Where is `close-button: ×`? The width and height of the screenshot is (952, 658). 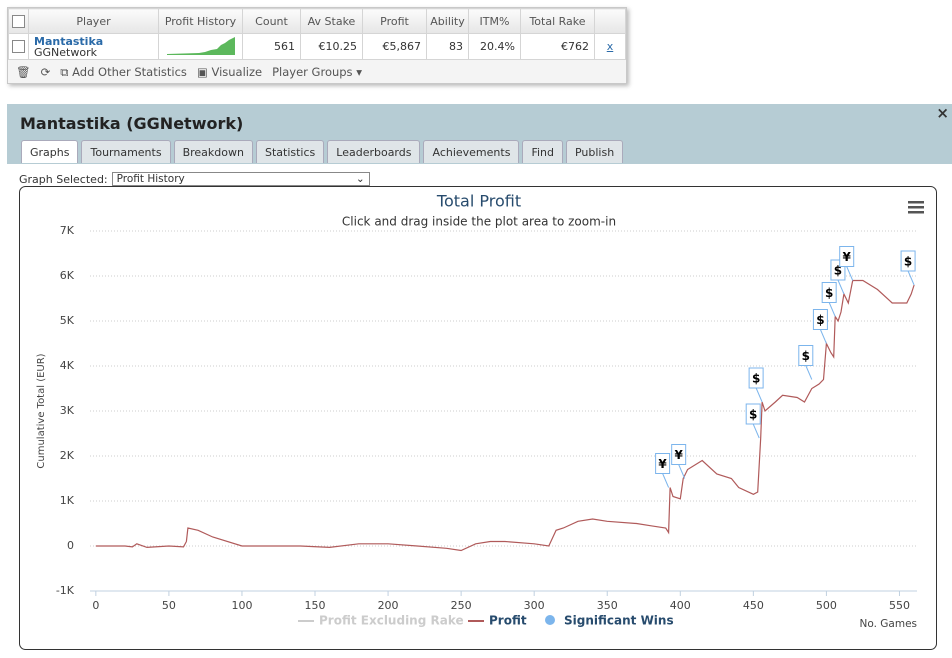
close-button: × is located at coordinates (942, 113).